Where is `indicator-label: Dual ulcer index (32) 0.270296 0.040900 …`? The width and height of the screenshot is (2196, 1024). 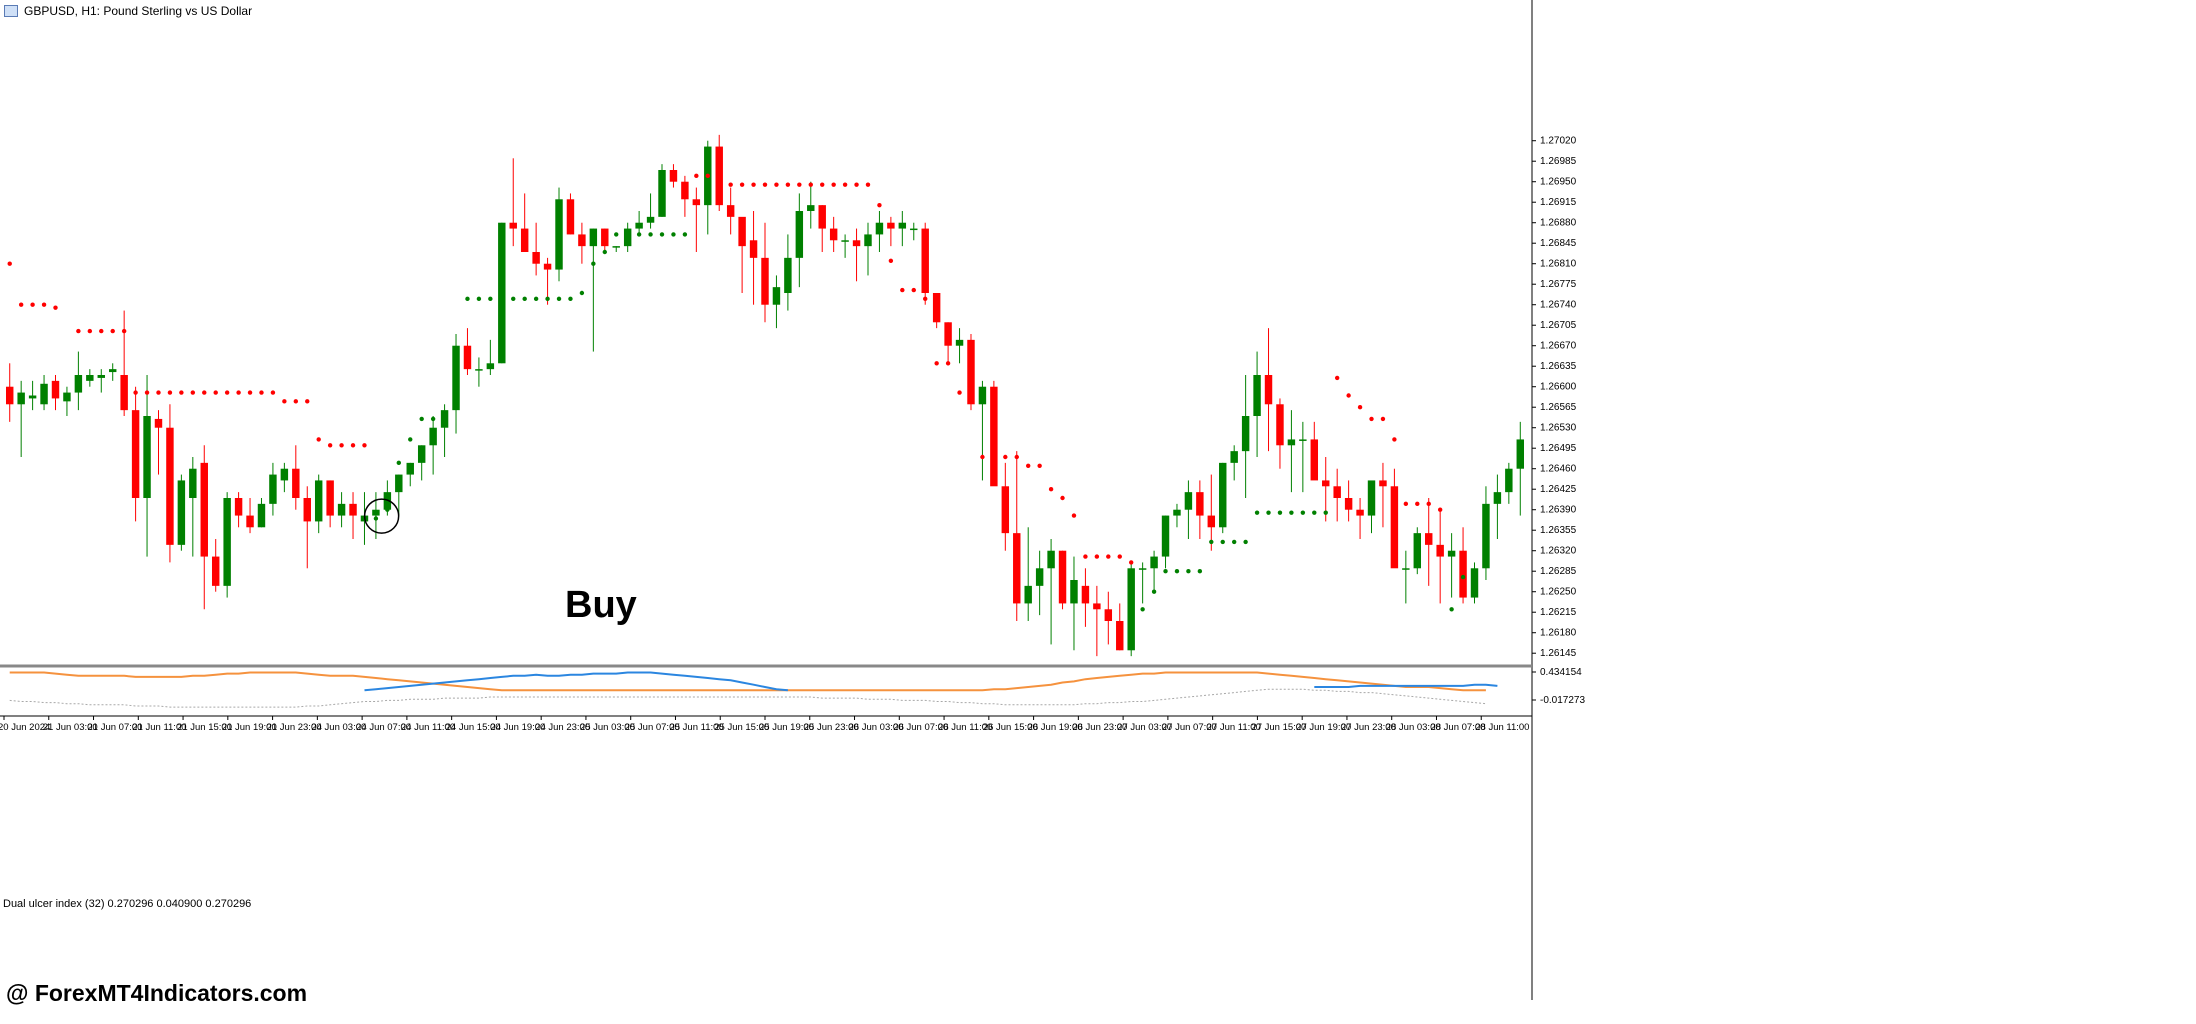
indicator-label: Dual ulcer index (32) 0.270296 0.040900 … is located at coordinates (127, 904).